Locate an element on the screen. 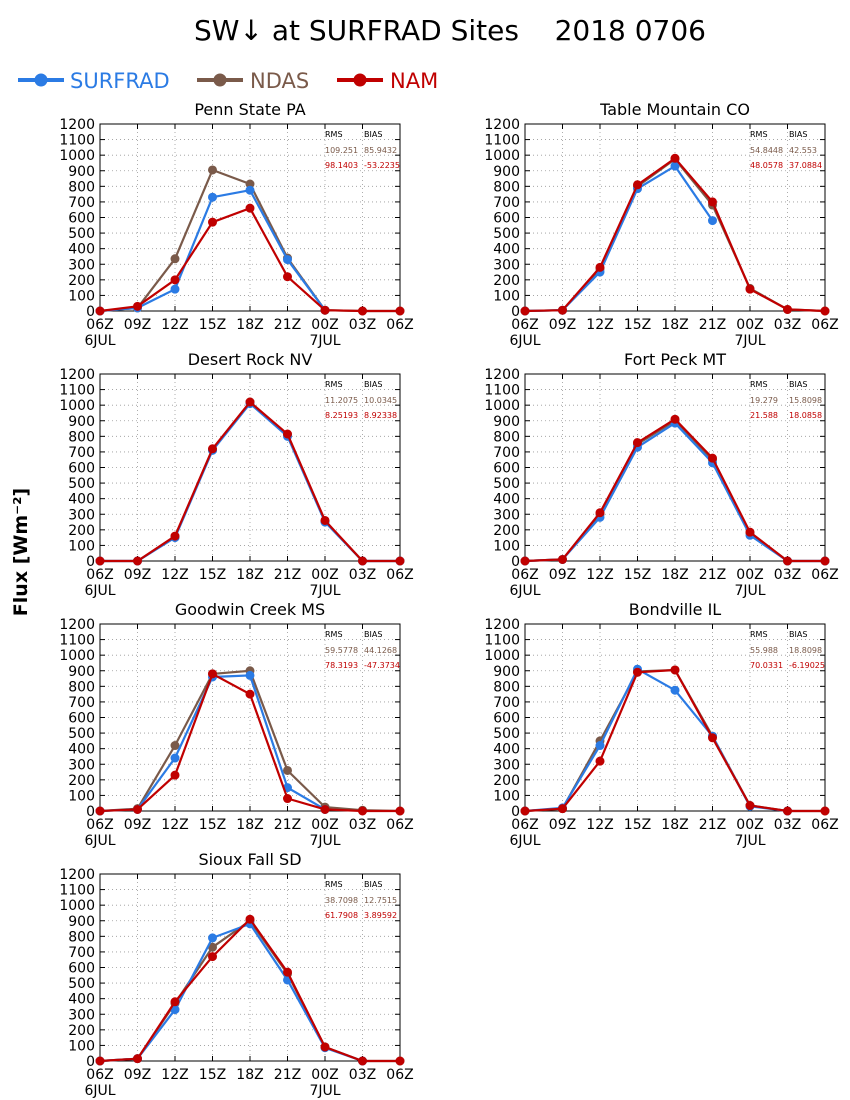  panel-title: Fort Peck MT is located at coordinates (675, 359).